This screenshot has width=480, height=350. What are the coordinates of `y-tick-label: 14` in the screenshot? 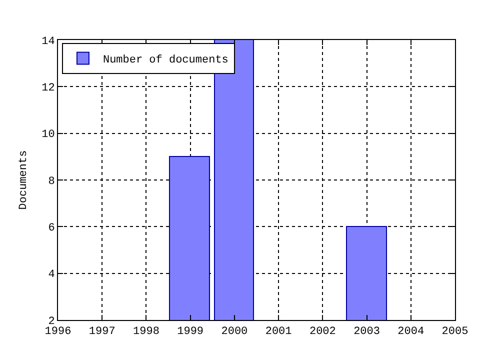 It's located at (49, 42).